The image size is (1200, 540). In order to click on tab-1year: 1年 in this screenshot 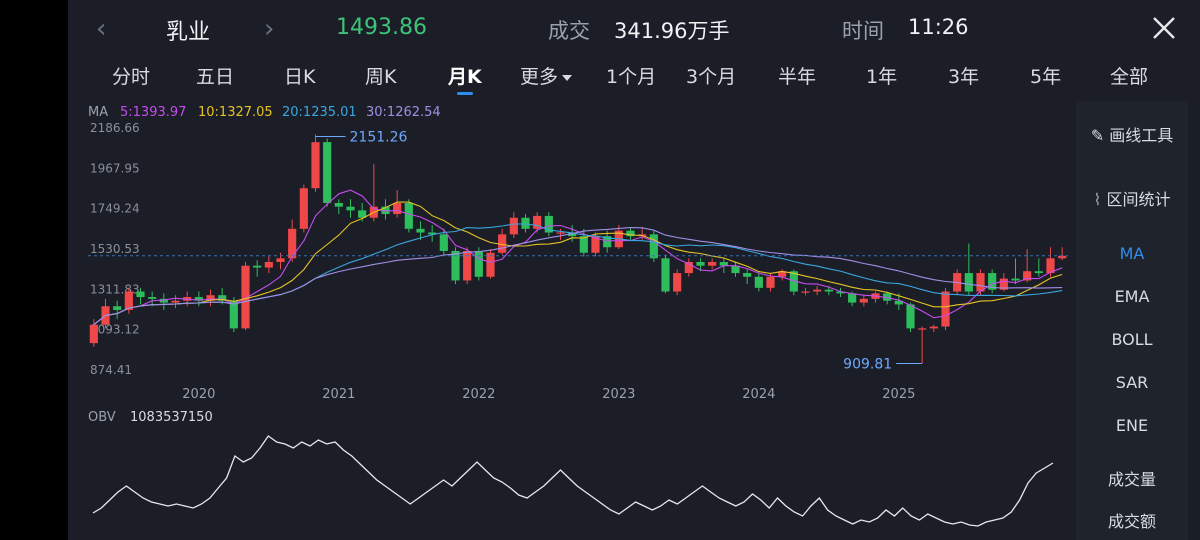, I will do `click(882, 77)`.